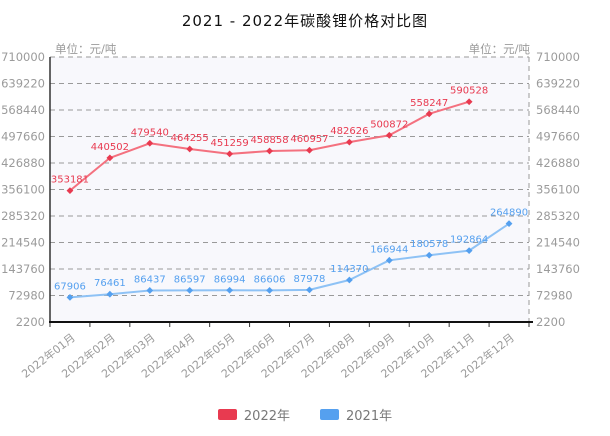 The width and height of the screenshot is (610, 436). What do you see at coordinates (150, 132) in the screenshot?
I see `data-point-label: 479540` at bounding box center [150, 132].